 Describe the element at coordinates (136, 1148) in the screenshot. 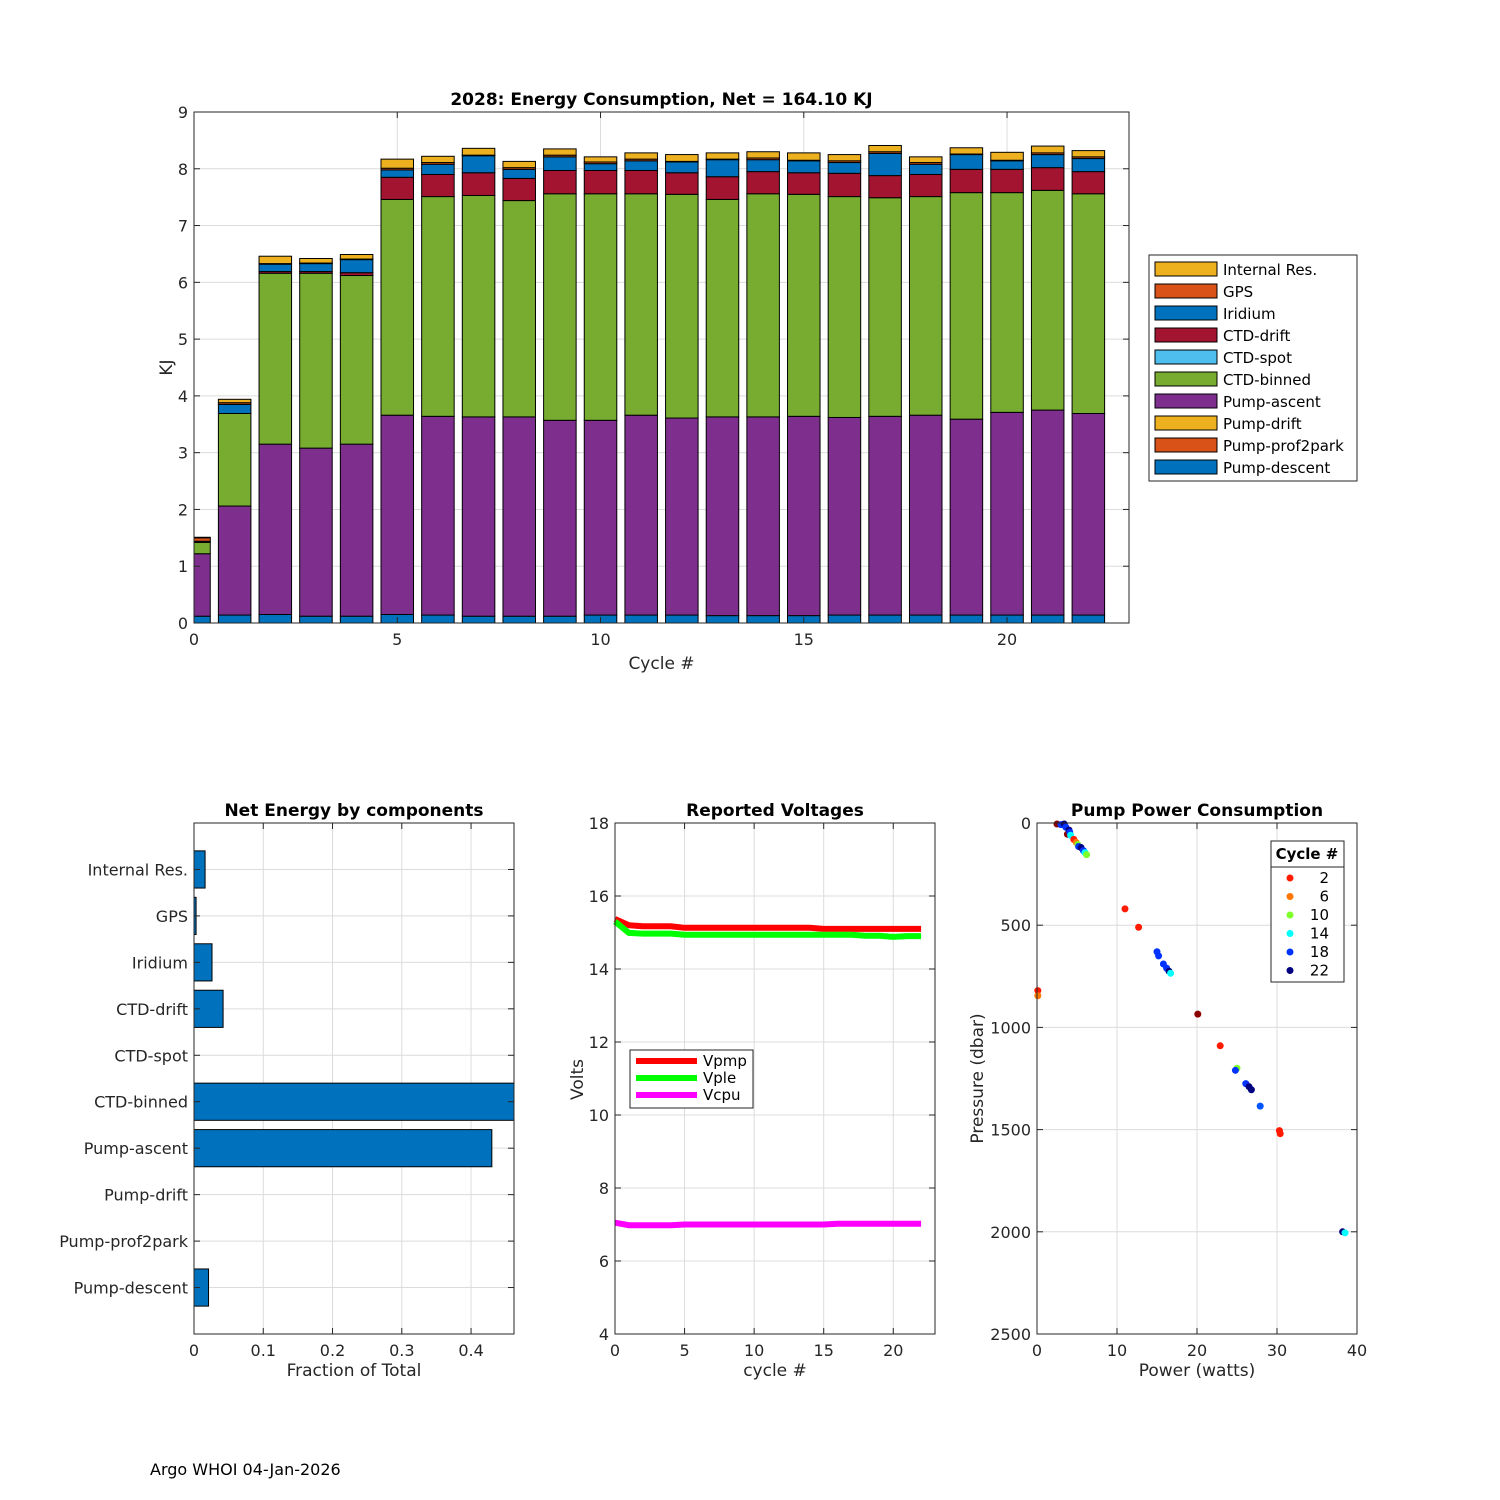

I see `y-tick-label: Pump-ascent` at that location.